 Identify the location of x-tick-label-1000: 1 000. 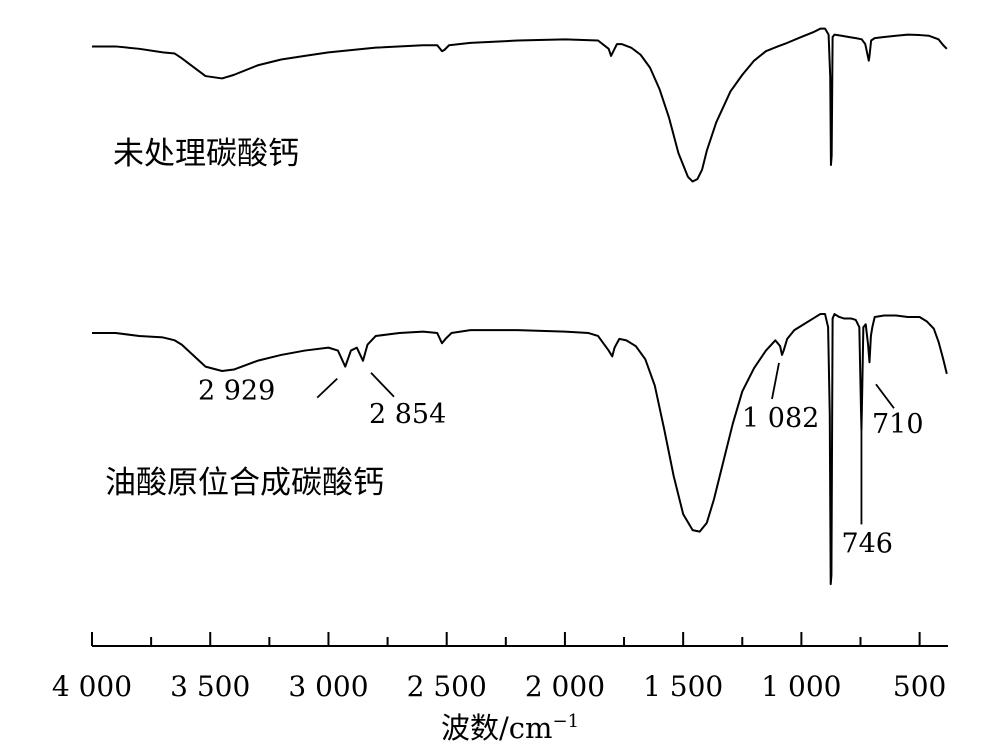
(801, 686).